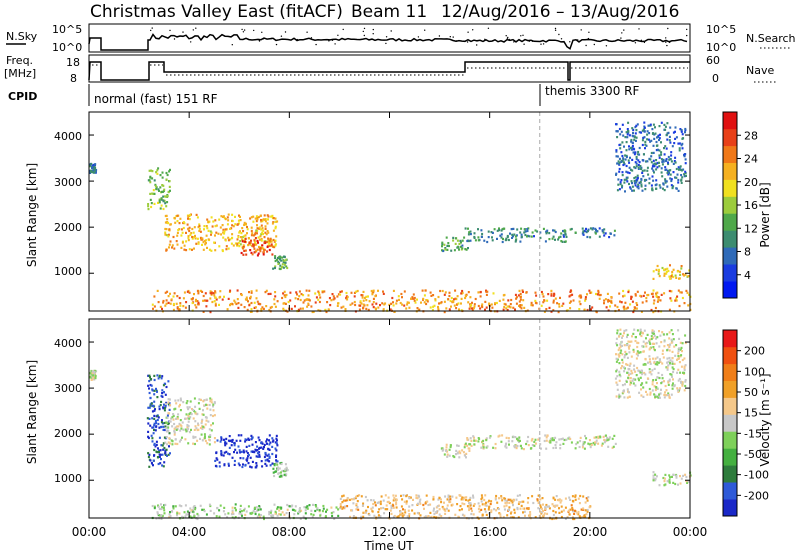 This screenshot has height=554, width=800. I want to click on colorbar-tick-label: 24, so click(751, 159).